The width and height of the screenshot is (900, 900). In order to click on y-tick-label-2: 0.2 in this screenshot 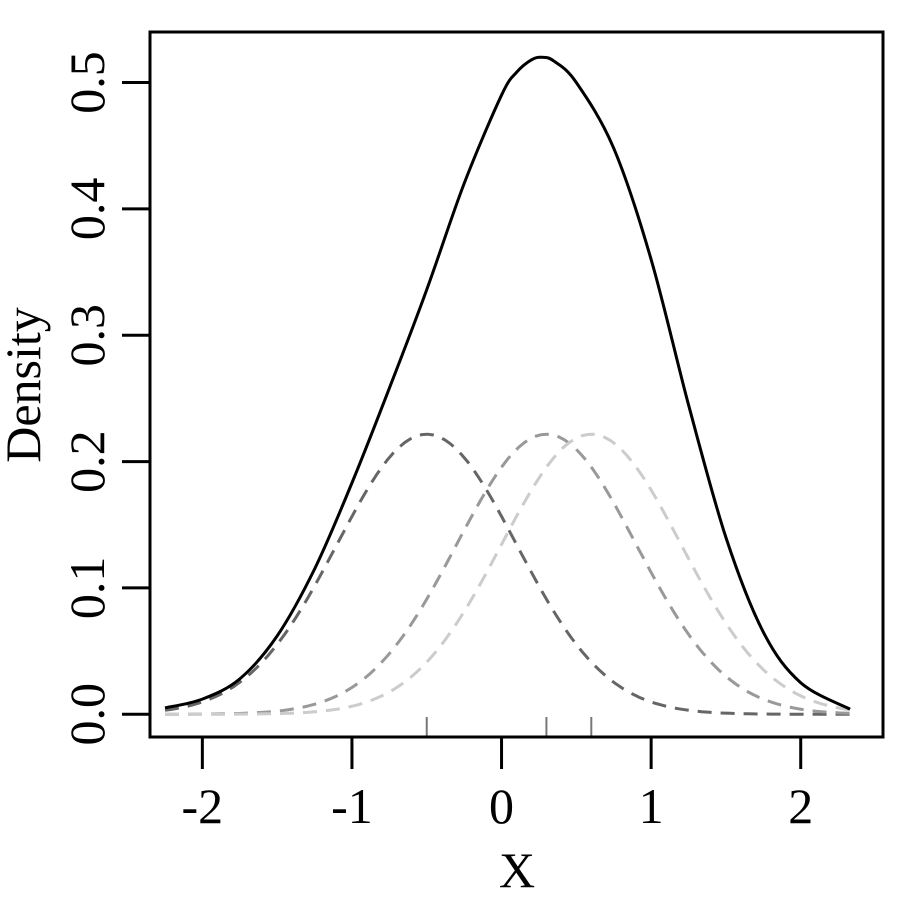, I will do `click(87, 461)`.